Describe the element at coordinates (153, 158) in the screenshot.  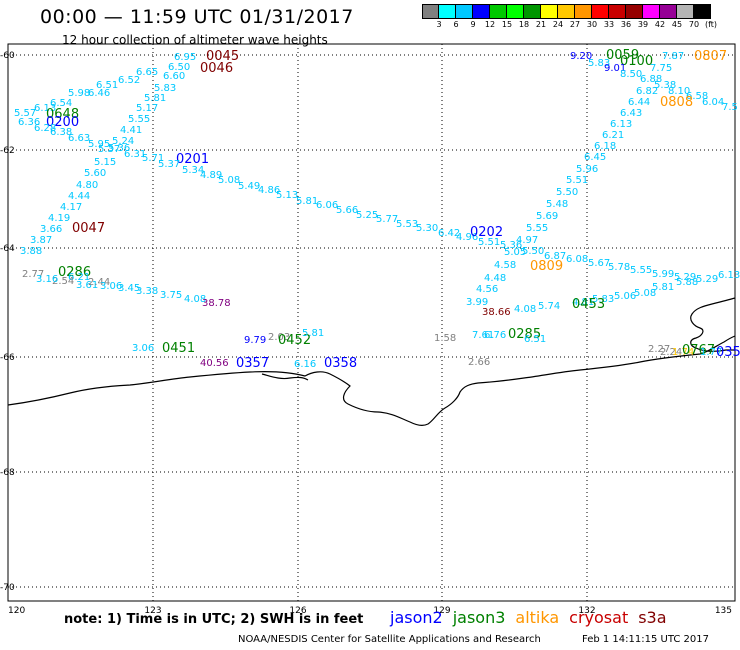
I see `wave-height-value: 5.71` at that location.